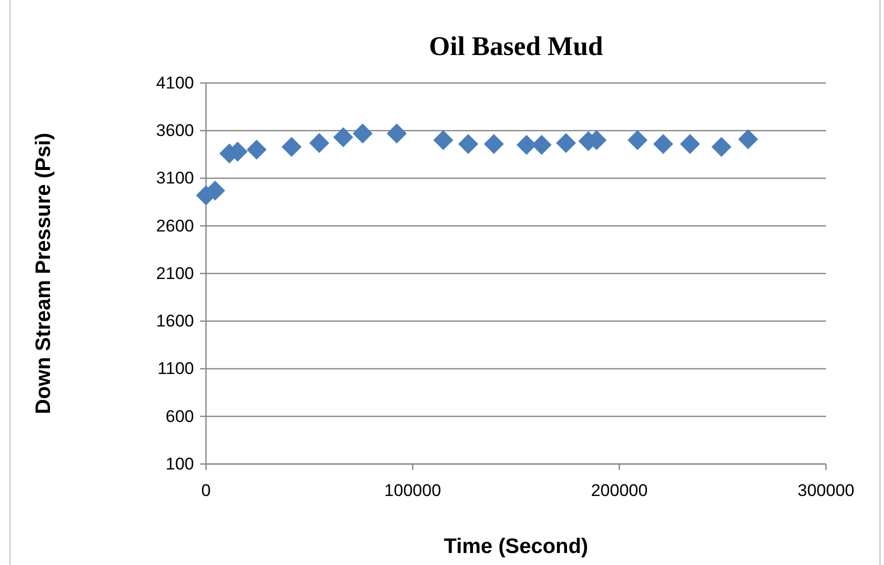 This screenshot has width=884, height=565. Describe the element at coordinates (175, 321) in the screenshot. I see `y-tick-label: 1600` at that location.